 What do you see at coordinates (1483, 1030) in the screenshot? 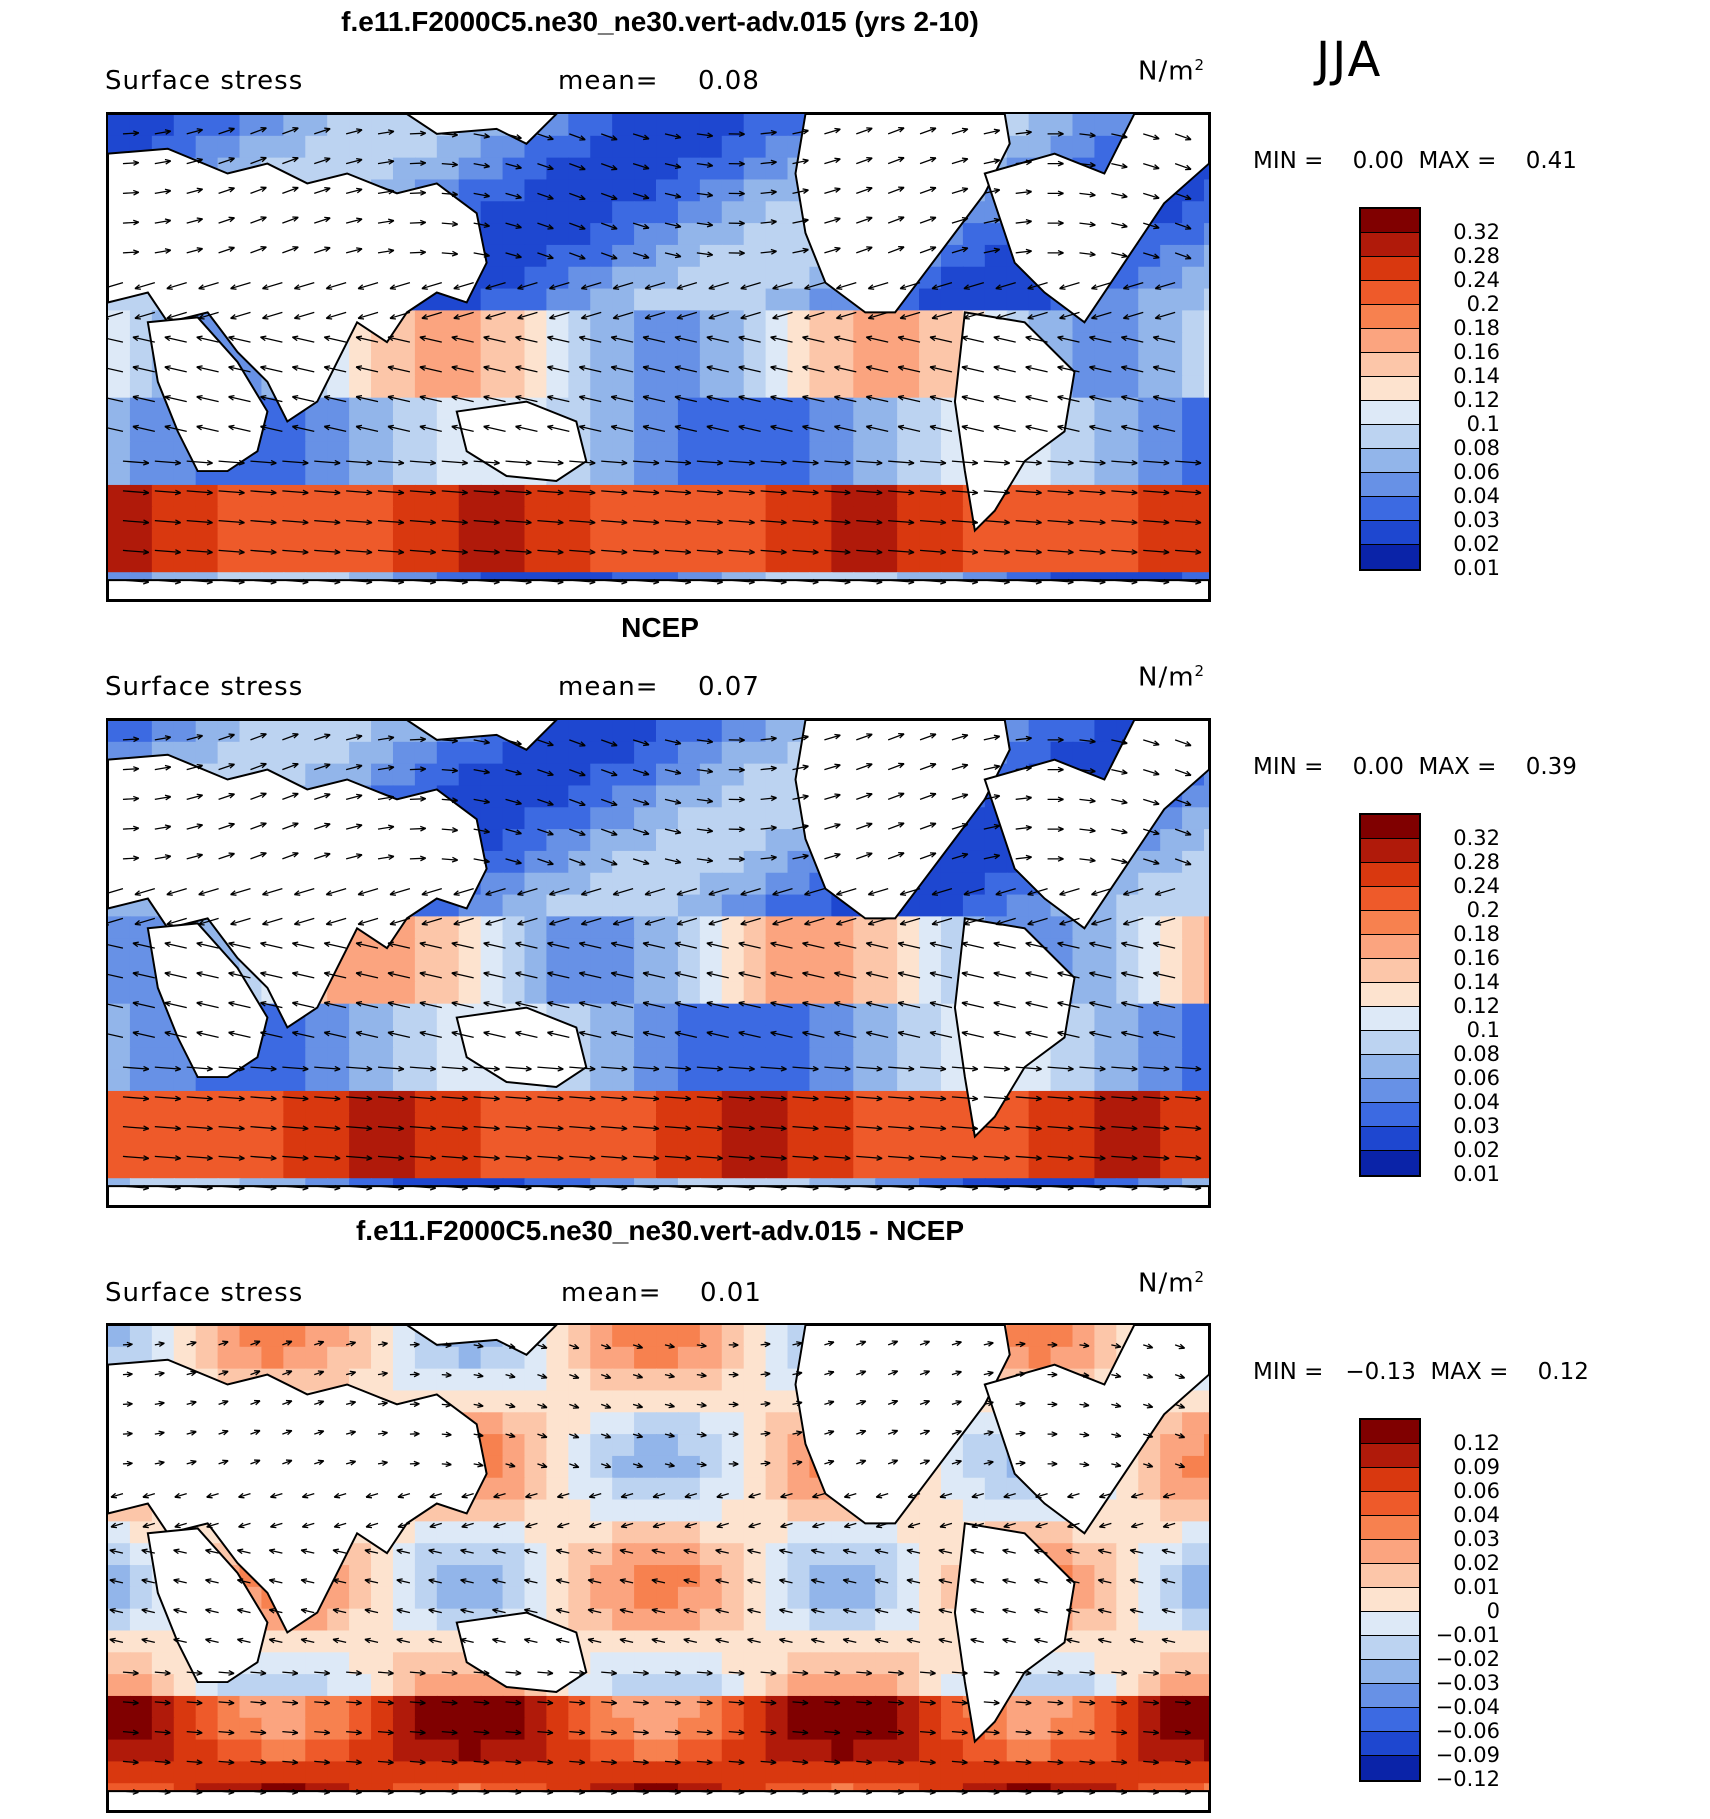
I see `colorbar-tick-label: 0.1` at bounding box center [1483, 1030].